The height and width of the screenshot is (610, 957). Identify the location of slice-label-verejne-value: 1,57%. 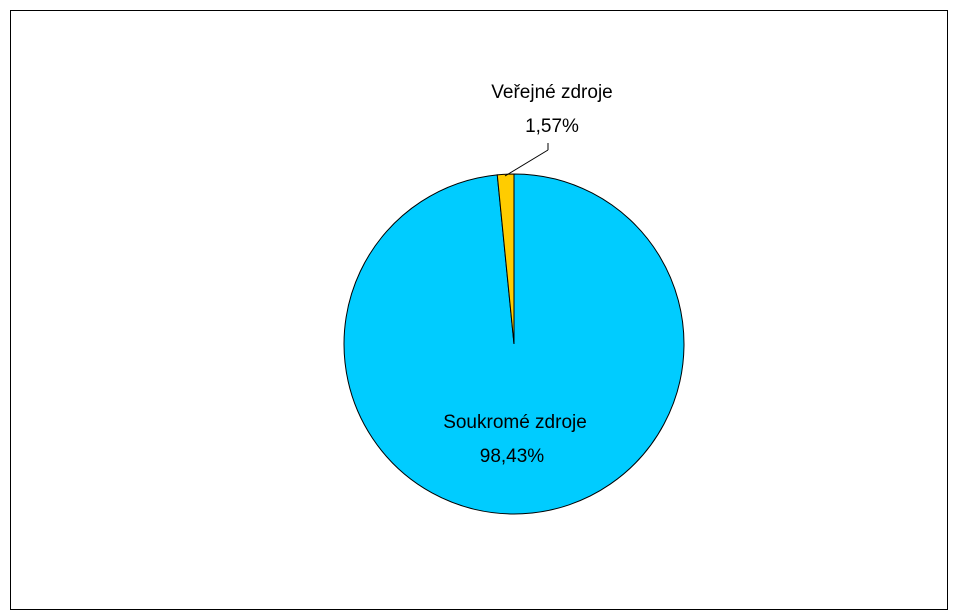
(552, 126).